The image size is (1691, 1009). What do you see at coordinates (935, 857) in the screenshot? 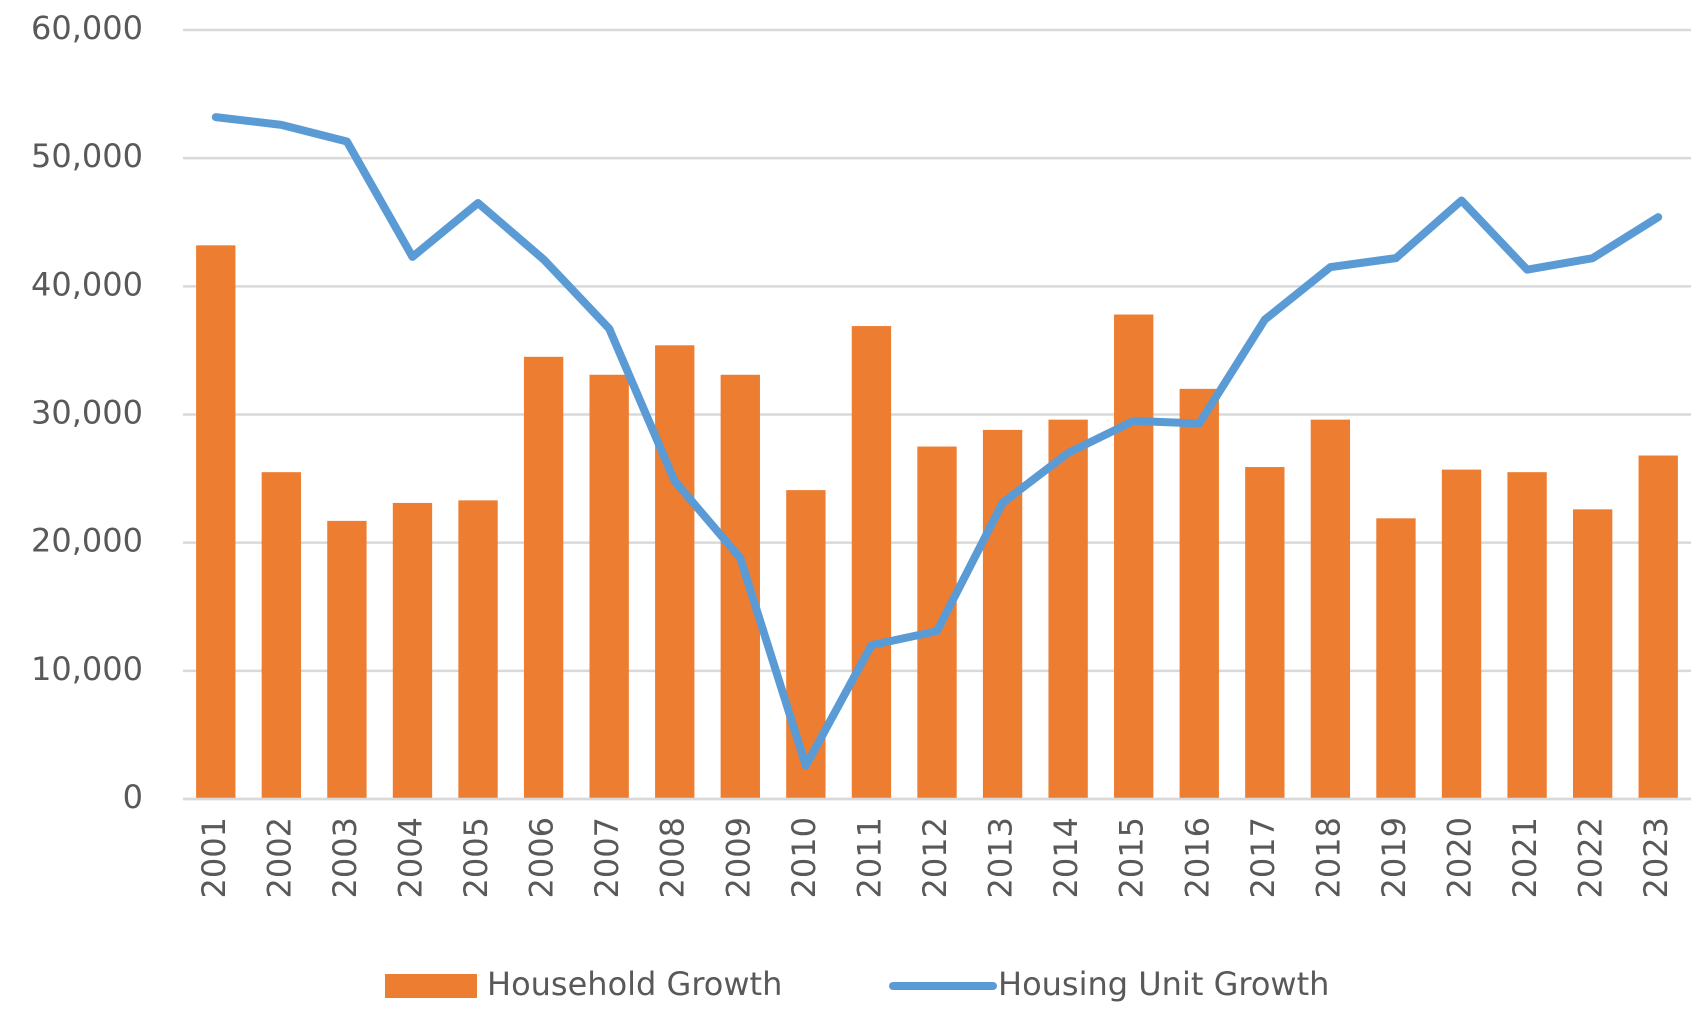
I see `x-tick-label: 2012` at bounding box center [935, 857].